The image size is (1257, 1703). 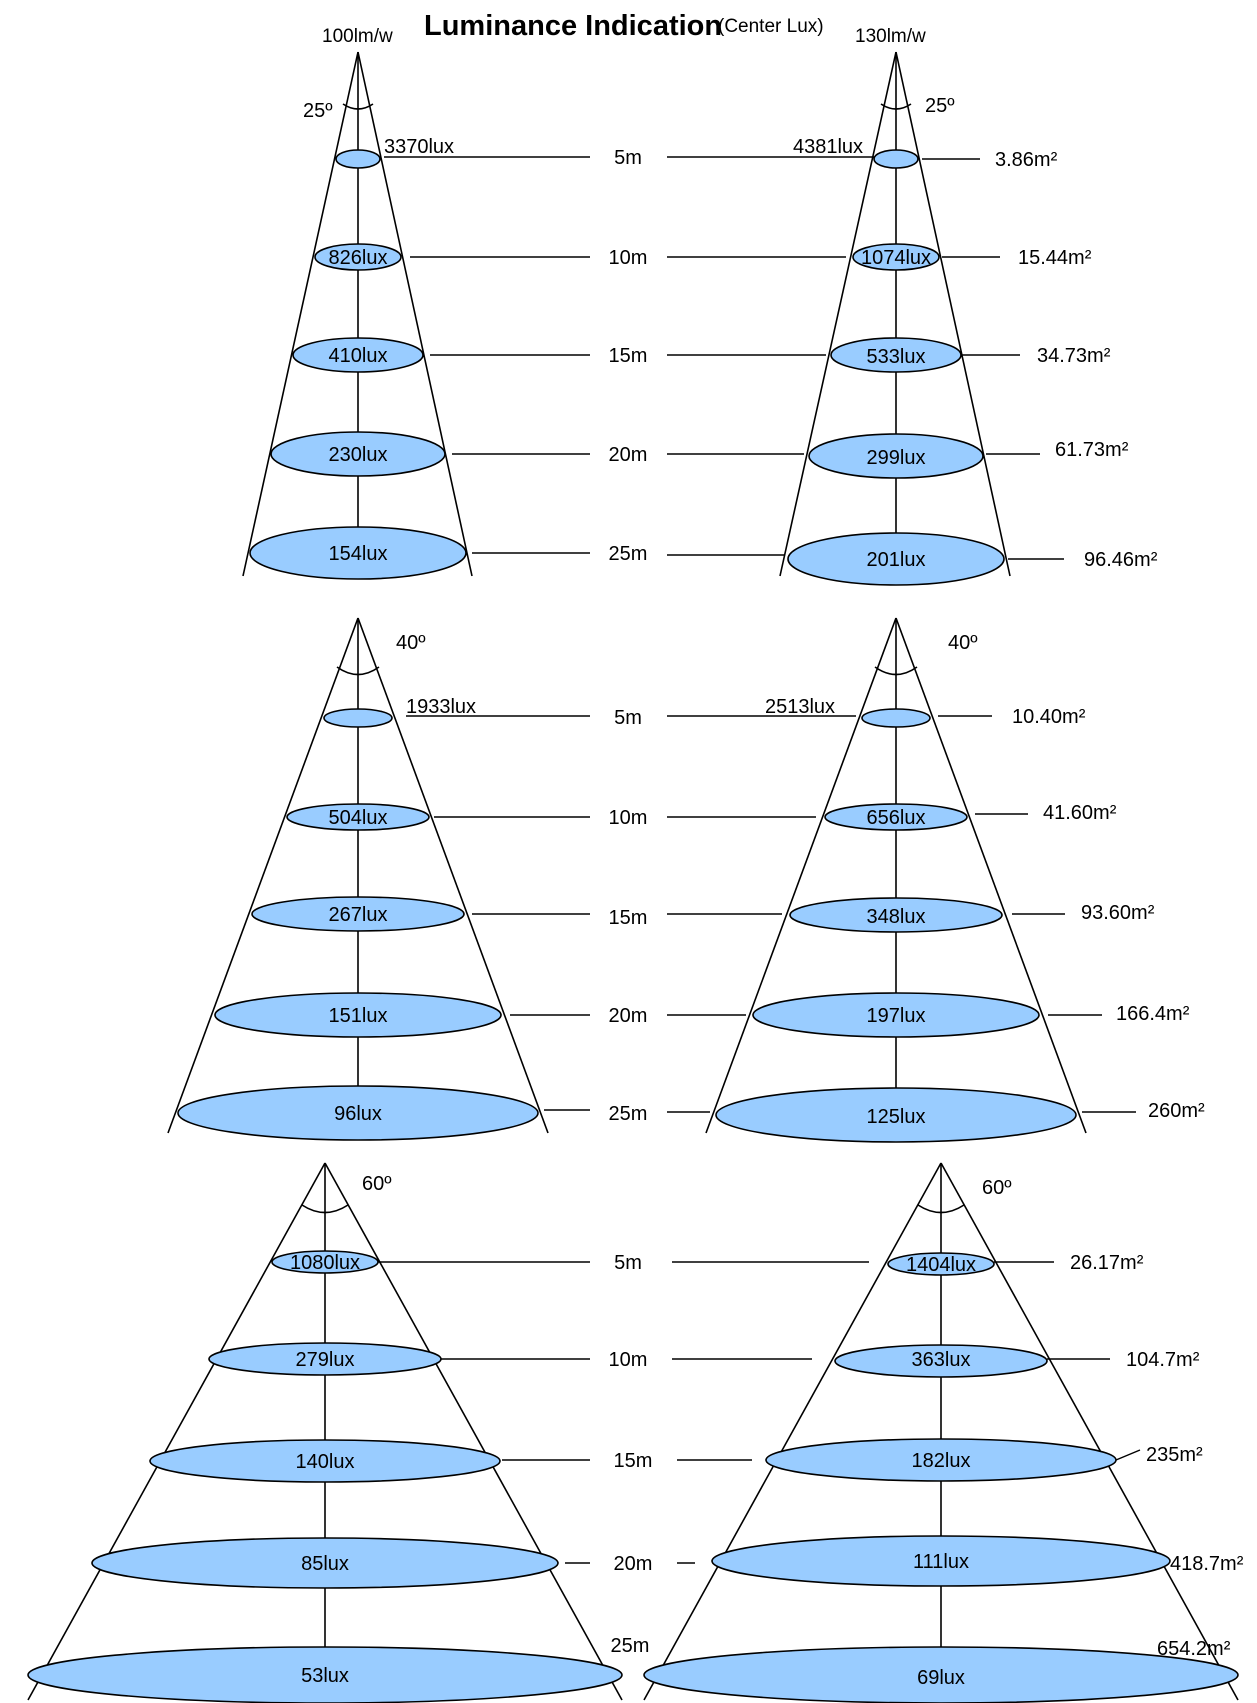 I want to click on lux-value: 504lux, so click(x=358, y=818).